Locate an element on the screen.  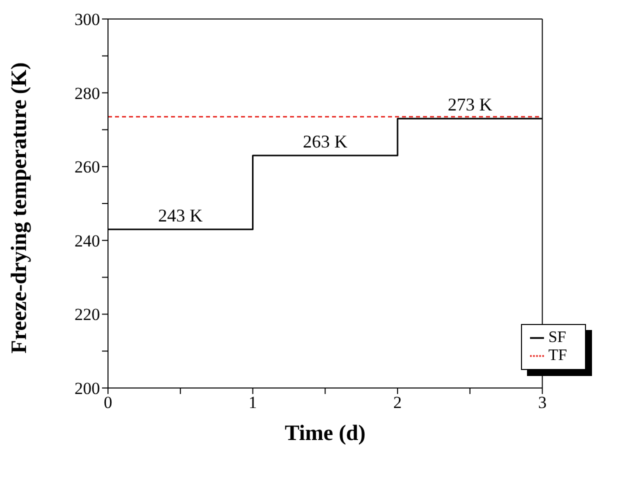
annotation: 243 K is located at coordinates (180, 215).